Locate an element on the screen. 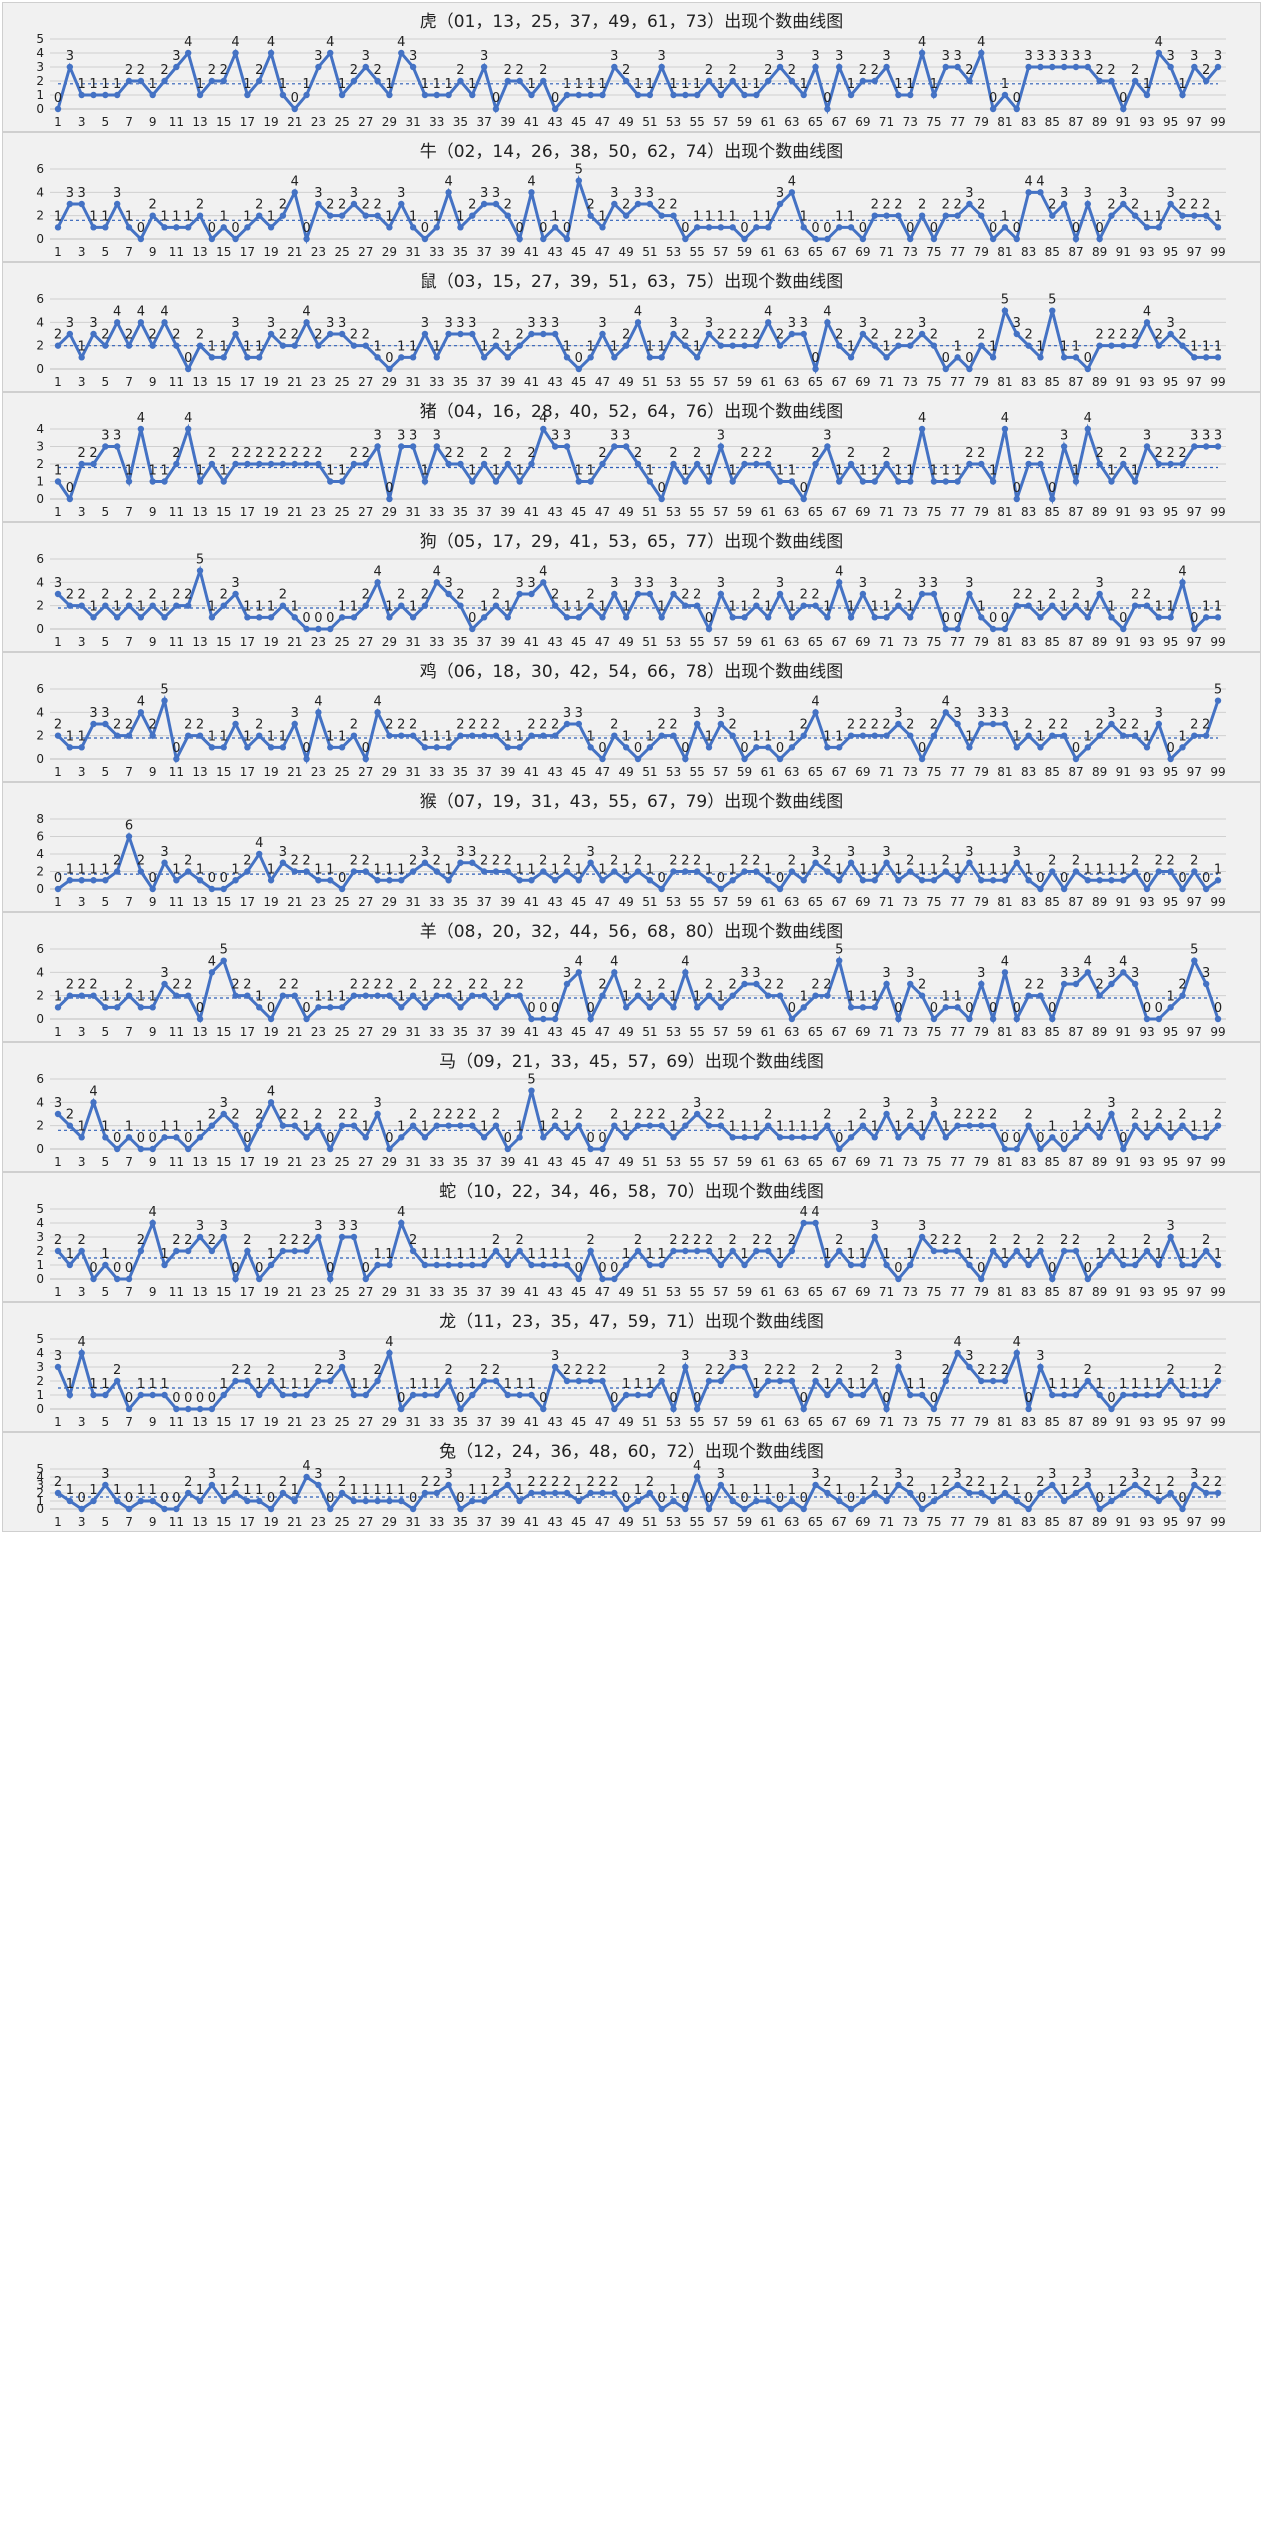 This screenshot has height=2533, width=1263. x-tick-label: 89 is located at coordinates (1099, 772).